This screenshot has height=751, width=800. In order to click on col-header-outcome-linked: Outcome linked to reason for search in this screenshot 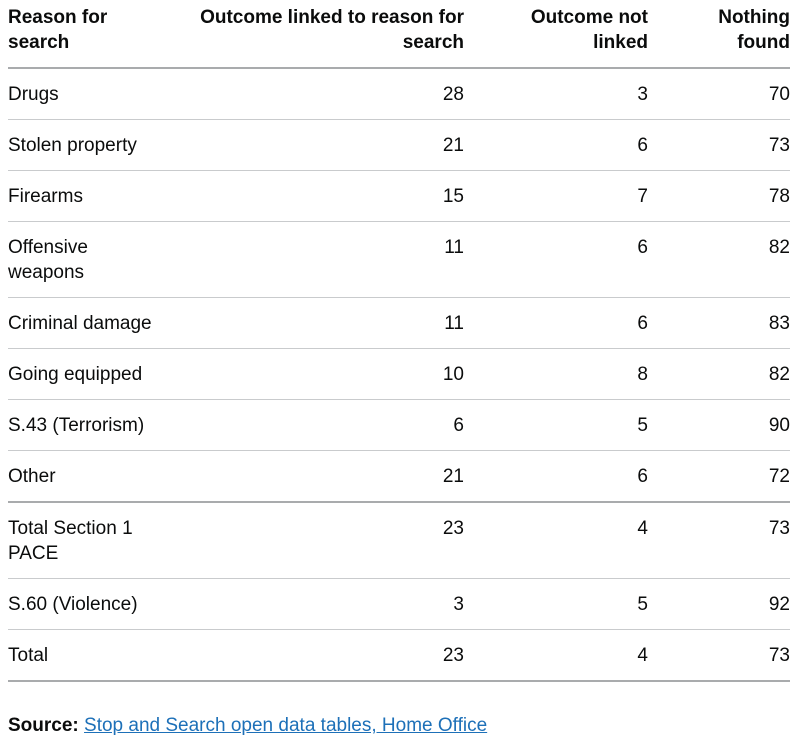, I will do `click(324, 37)`.